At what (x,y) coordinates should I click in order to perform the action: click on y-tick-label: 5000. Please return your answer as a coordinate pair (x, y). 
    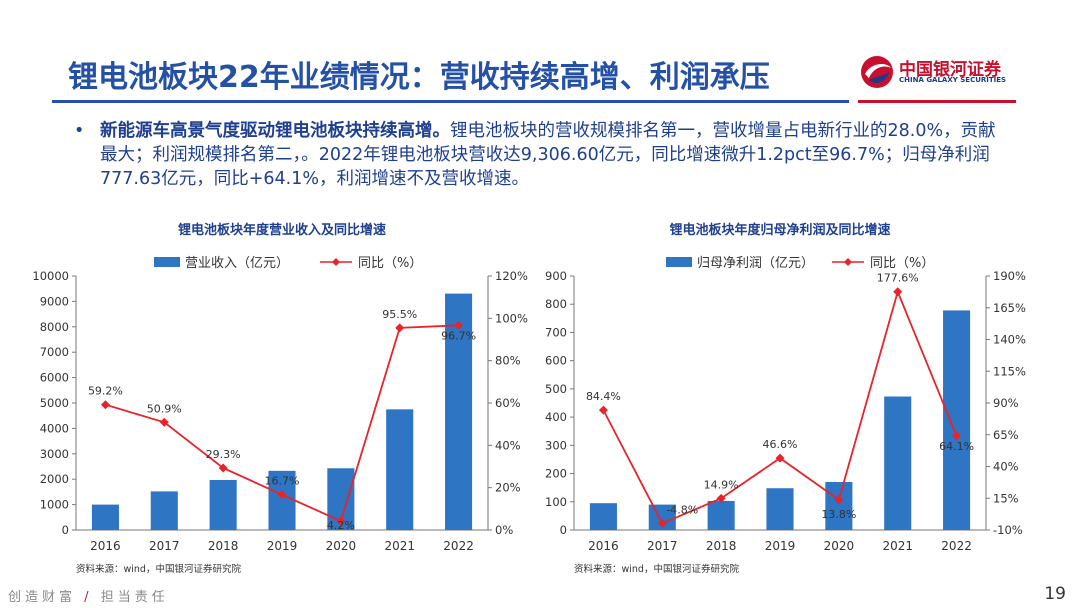
    Looking at the image, I should click on (54, 403).